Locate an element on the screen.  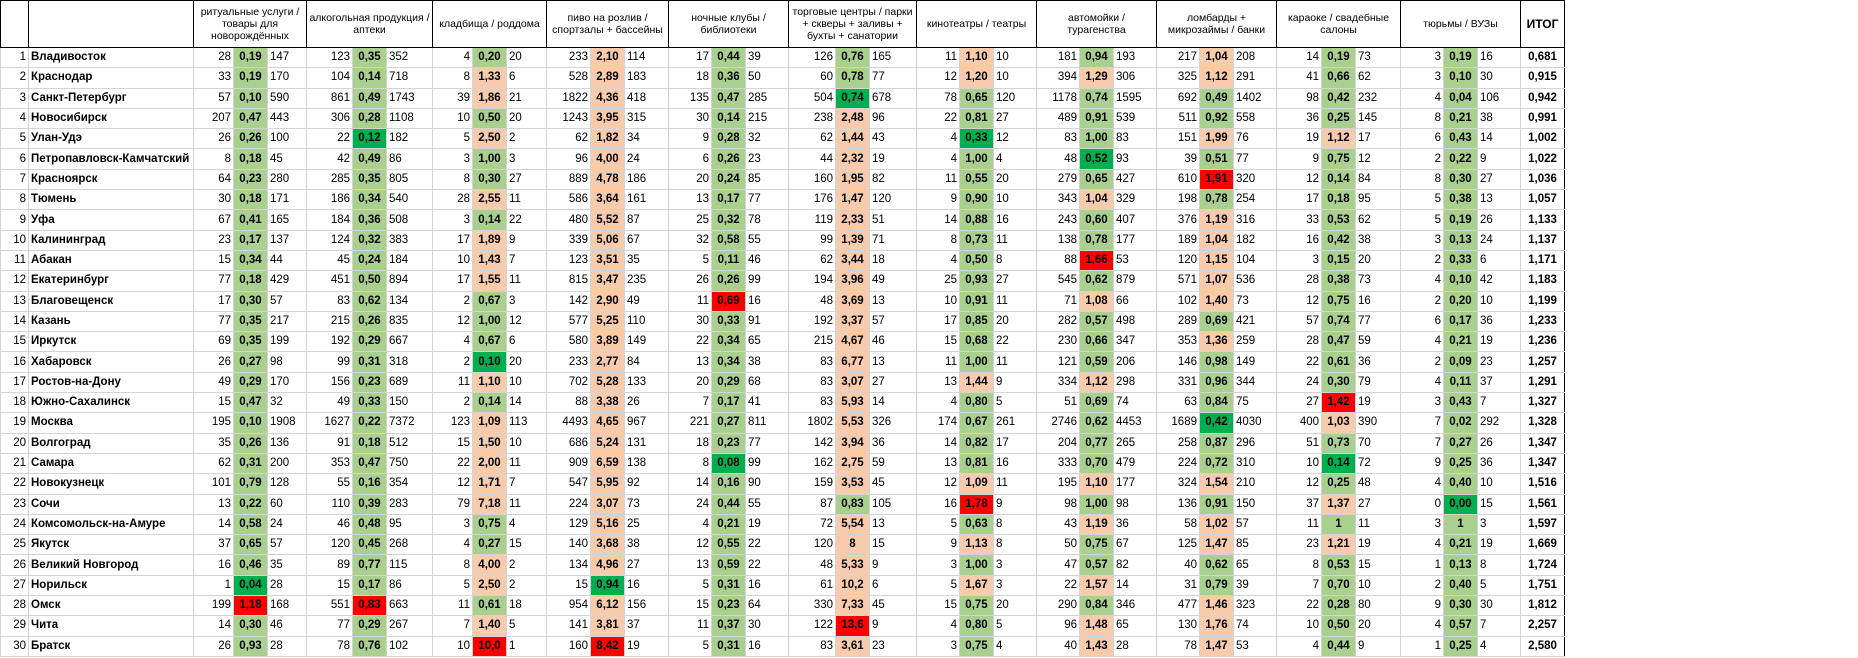
ratio: 0,42 is located at coordinates (1338, 98).